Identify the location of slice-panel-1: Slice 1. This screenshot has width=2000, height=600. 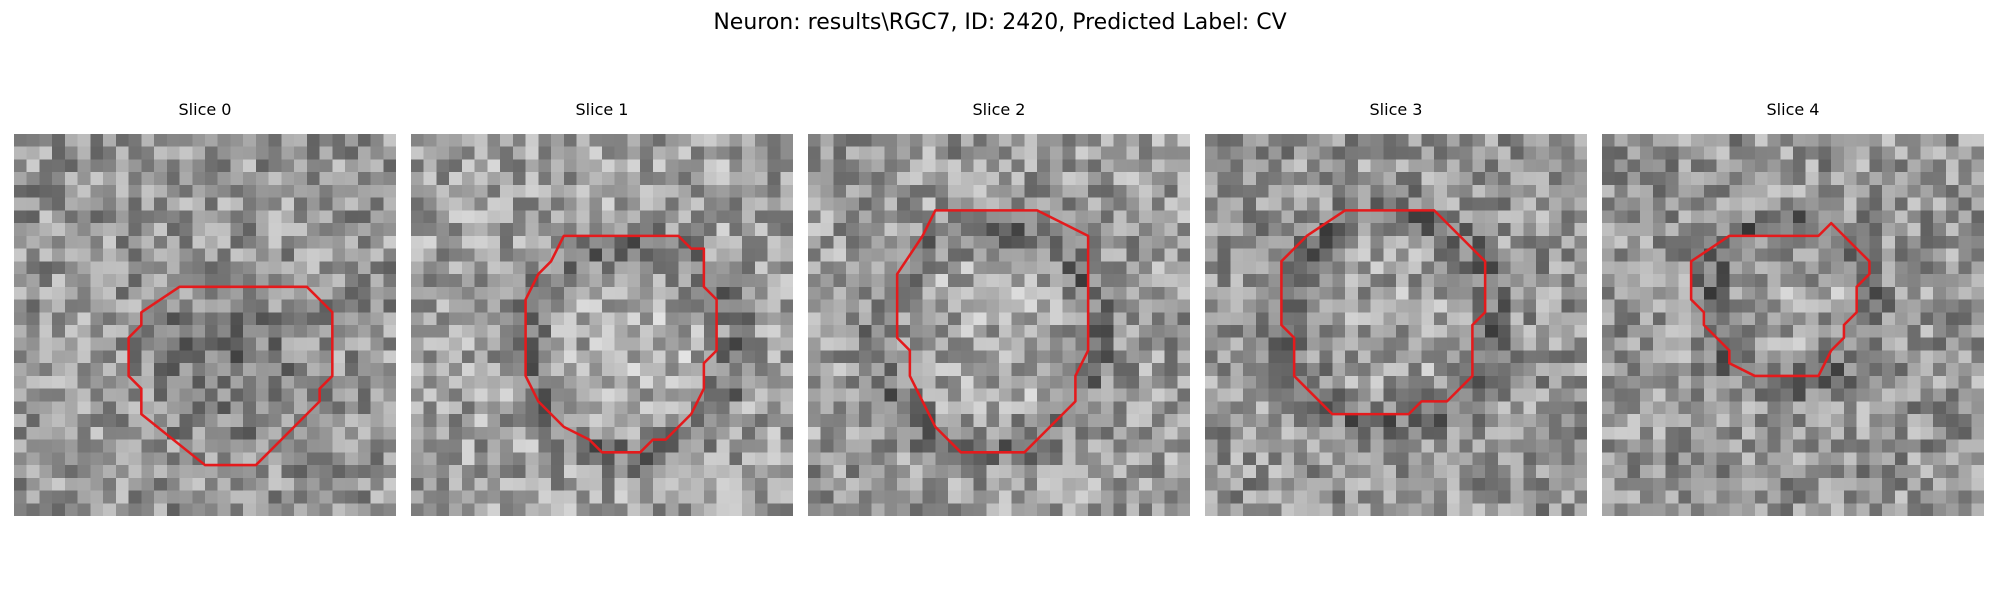
(602, 308).